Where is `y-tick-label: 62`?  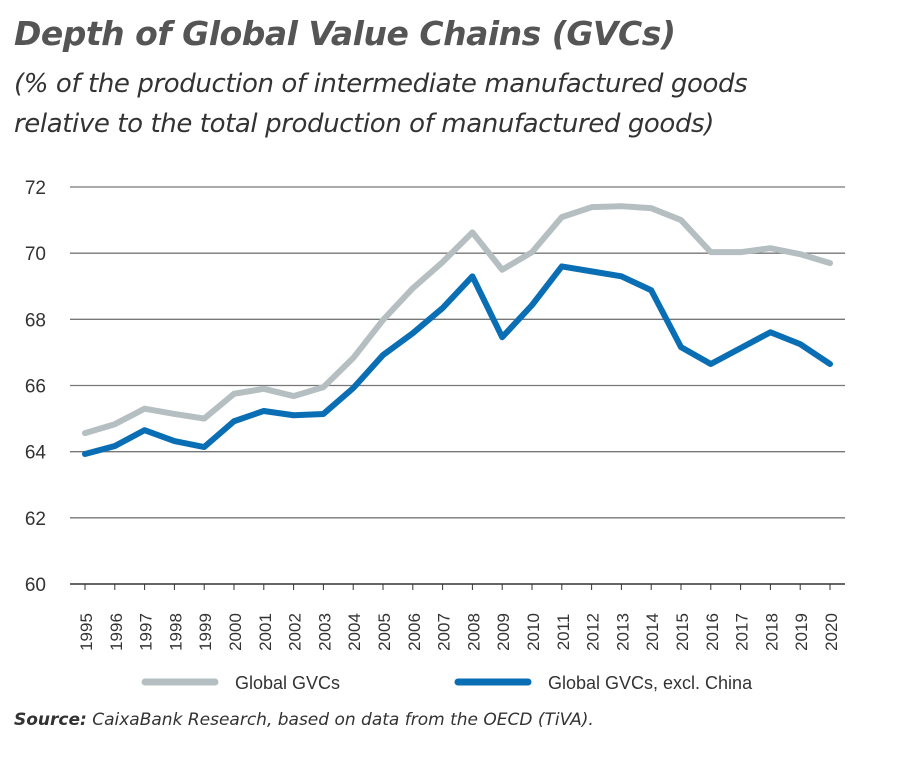
y-tick-label: 62 is located at coordinates (35, 519).